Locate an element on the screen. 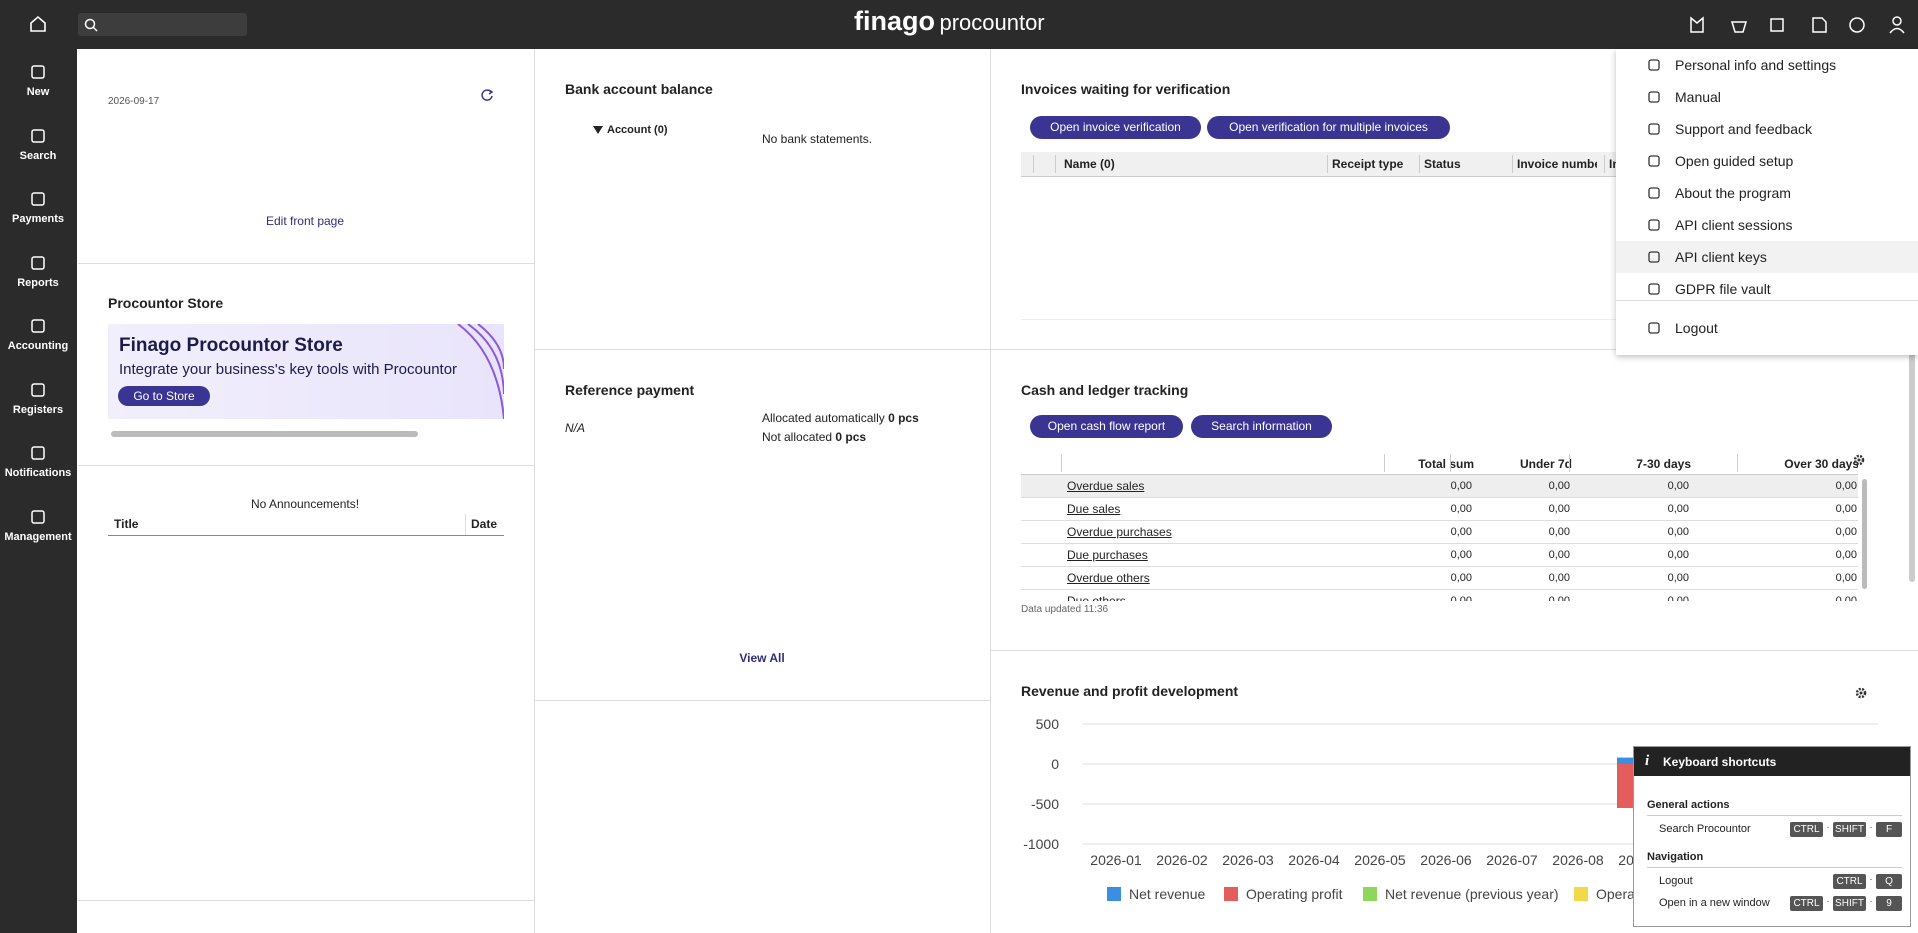  shortcuts-header: i Keyboard shortcuts is located at coordinates (1772, 761).